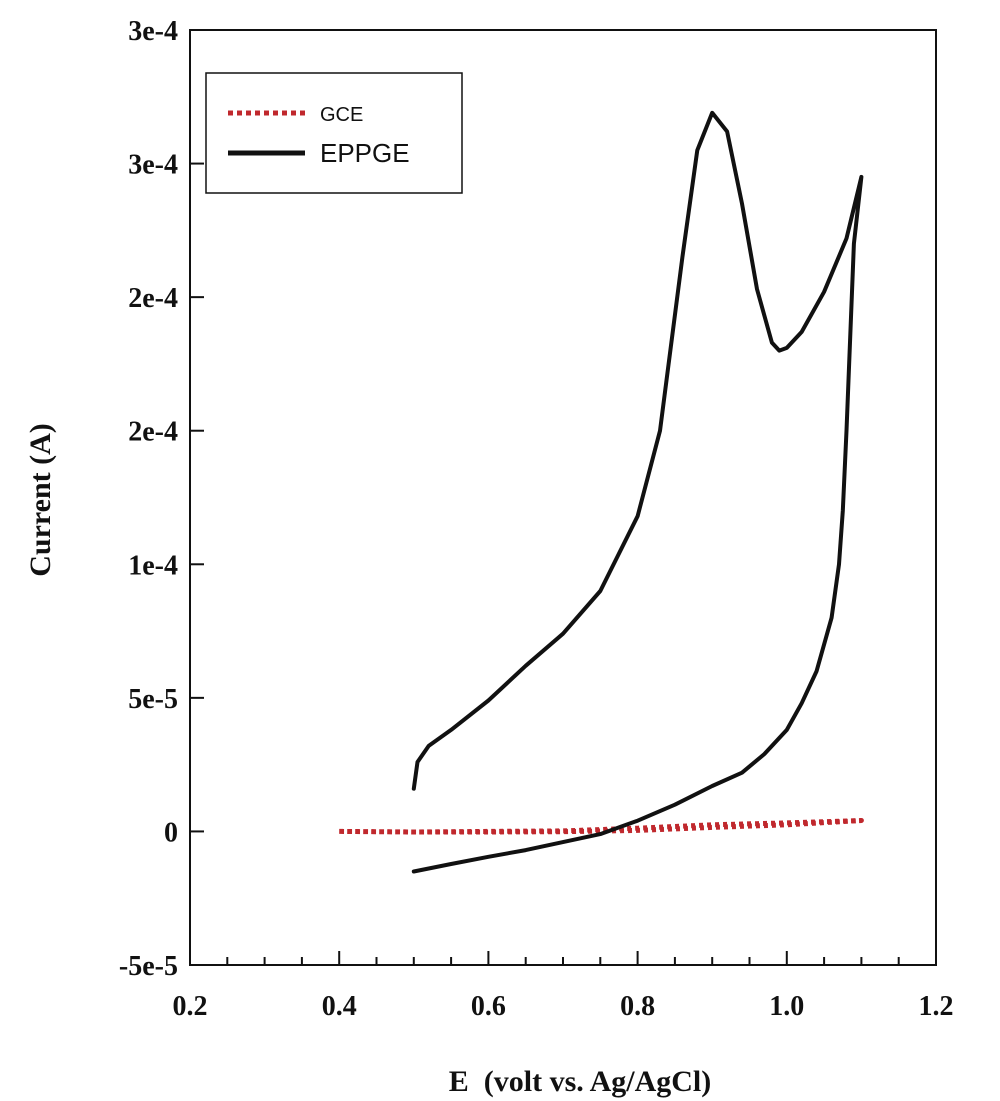 The image size is (1000, 1101). Describe the element at coordinates (161, 499) in the screenshot. I see `y-axis-ticks: -5e-5 0 5e-5 1e-4 2e-4 2e-4 3e-4 3e-4` at that location.